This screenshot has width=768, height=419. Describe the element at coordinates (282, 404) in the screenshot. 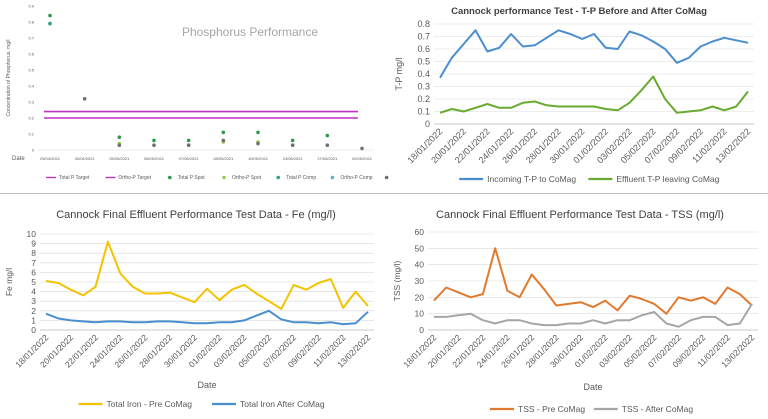

I see `legend-label: Total Iron After CoMag` at that location.